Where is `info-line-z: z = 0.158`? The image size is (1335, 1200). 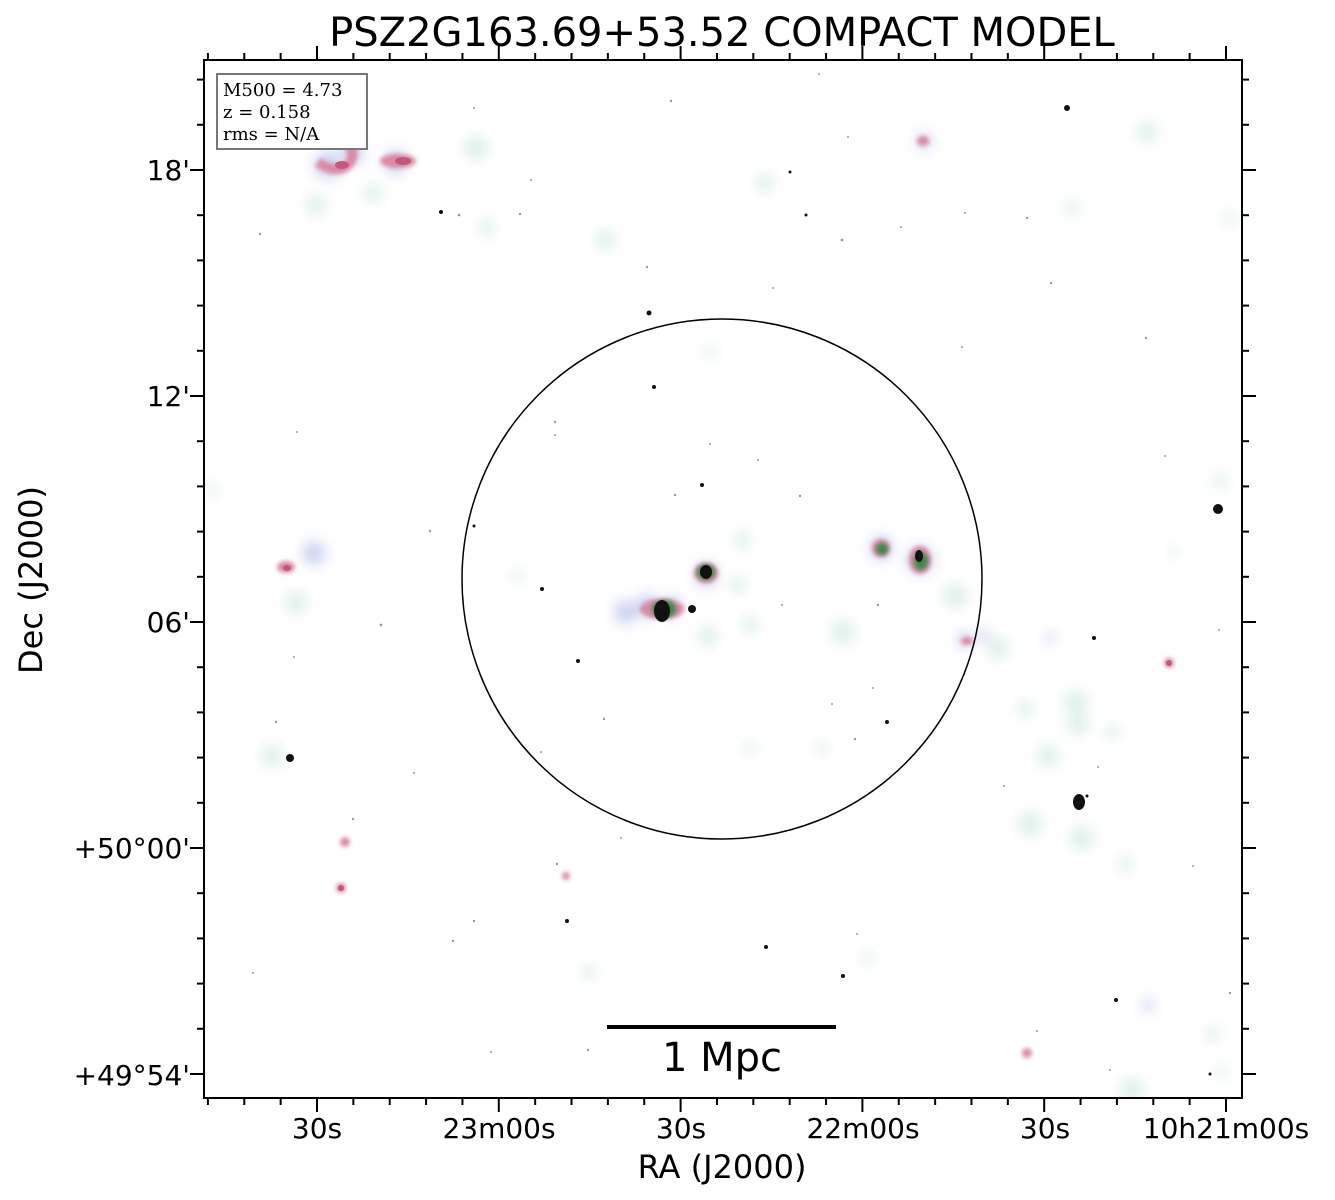
info-line-z: z = 0.158 is located at coordinates (267, 112).